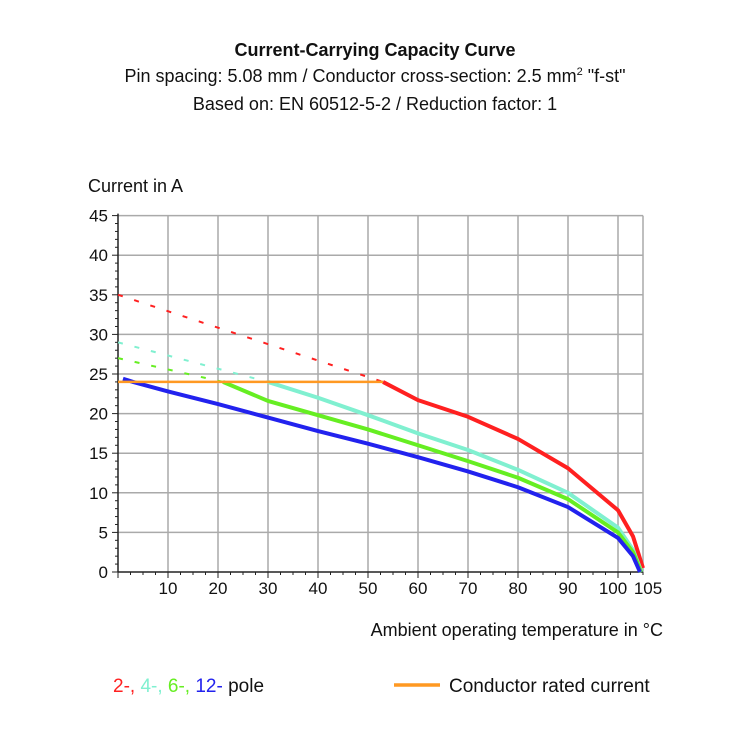 Image resolution: width=750 pixels, height=750 pixels. What do you see at coordinates (98, 255) in the screenshot?
I see `y-tick-label: 40` at bounding box center [98, 255].